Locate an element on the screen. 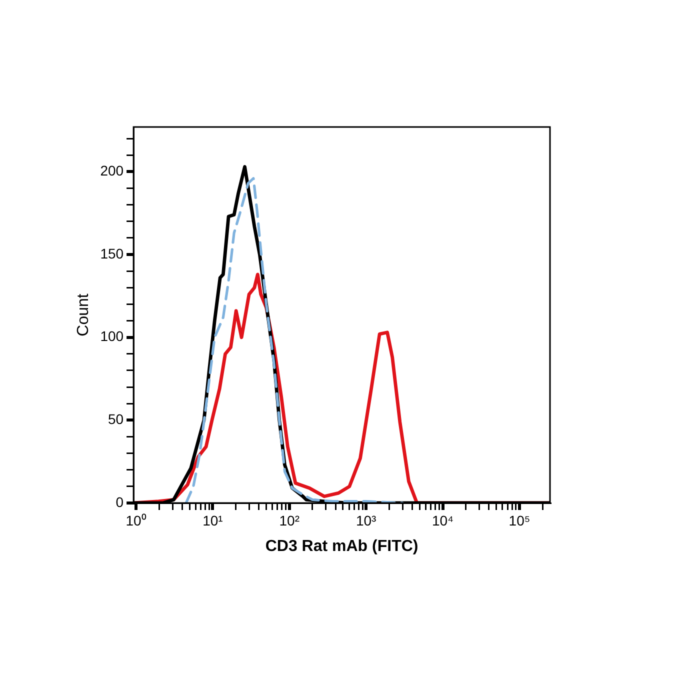  x-tick-label: 10⁵ is located at coordinates (519, 520).